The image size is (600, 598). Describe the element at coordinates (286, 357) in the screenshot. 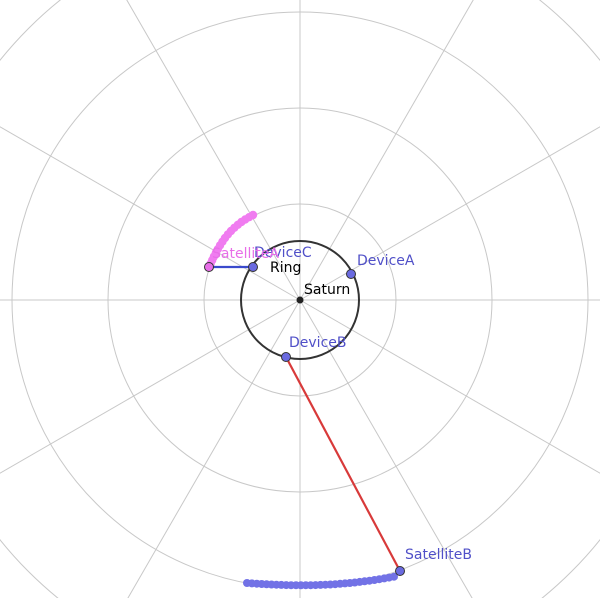

I see `device-b-dot` at that location.